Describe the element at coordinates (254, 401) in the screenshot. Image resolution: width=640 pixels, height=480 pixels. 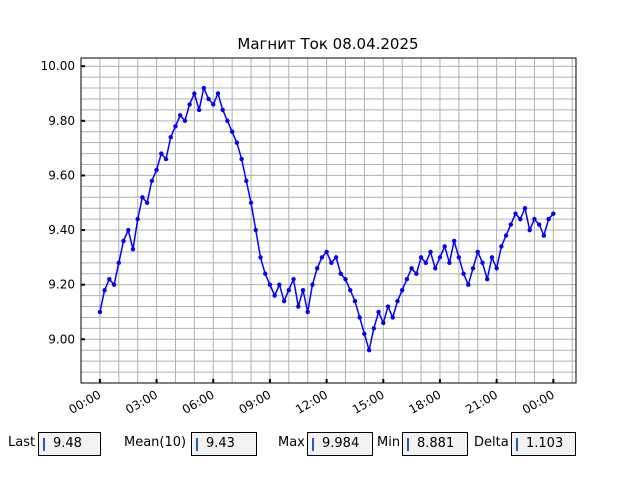
I see `x-tick-label: 09:00` at that location.